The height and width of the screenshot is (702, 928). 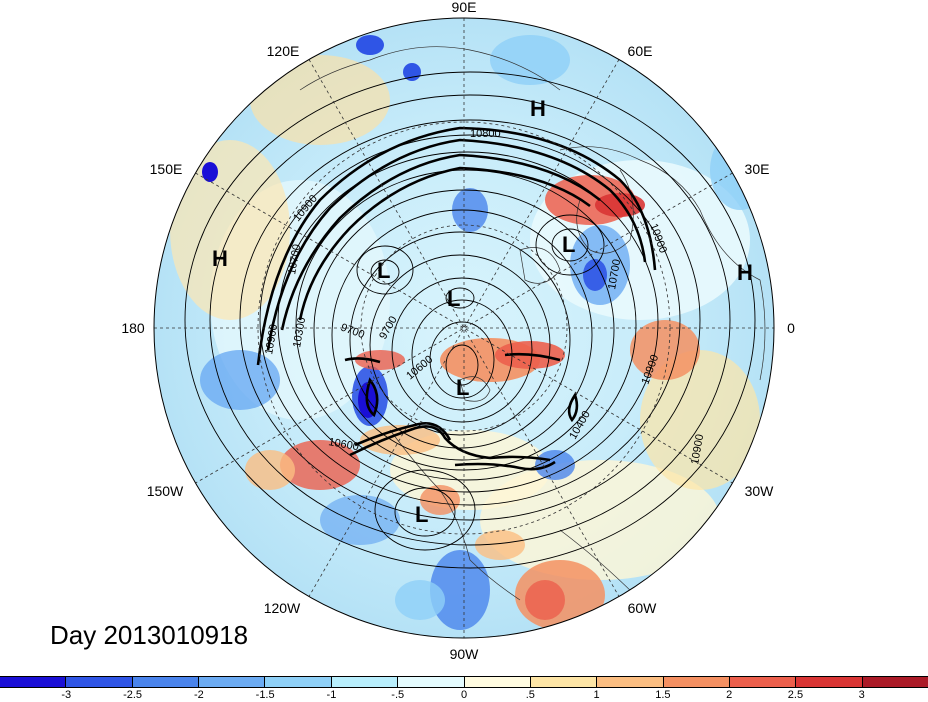 I want to click on lon-label-90e: 90E, so click(x=464, y=7).